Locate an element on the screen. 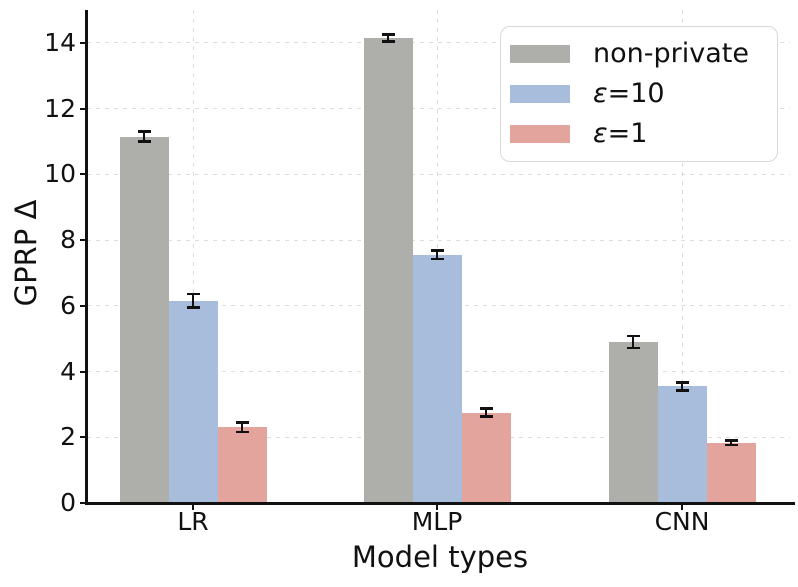 Image resolution: width=798 pixels, height=587 pixels. x-tick-label: MLP is located at coordinates (437, 521).